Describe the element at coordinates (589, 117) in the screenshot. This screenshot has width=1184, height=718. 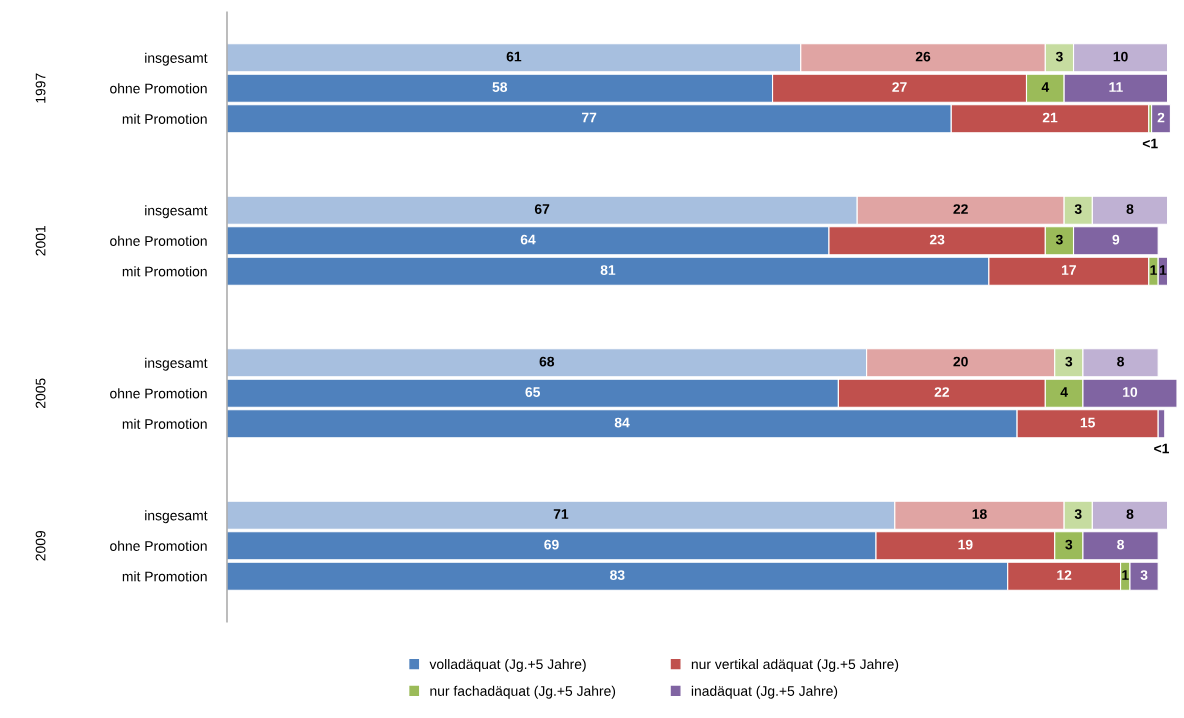
I see `data-label: 77` at that location.